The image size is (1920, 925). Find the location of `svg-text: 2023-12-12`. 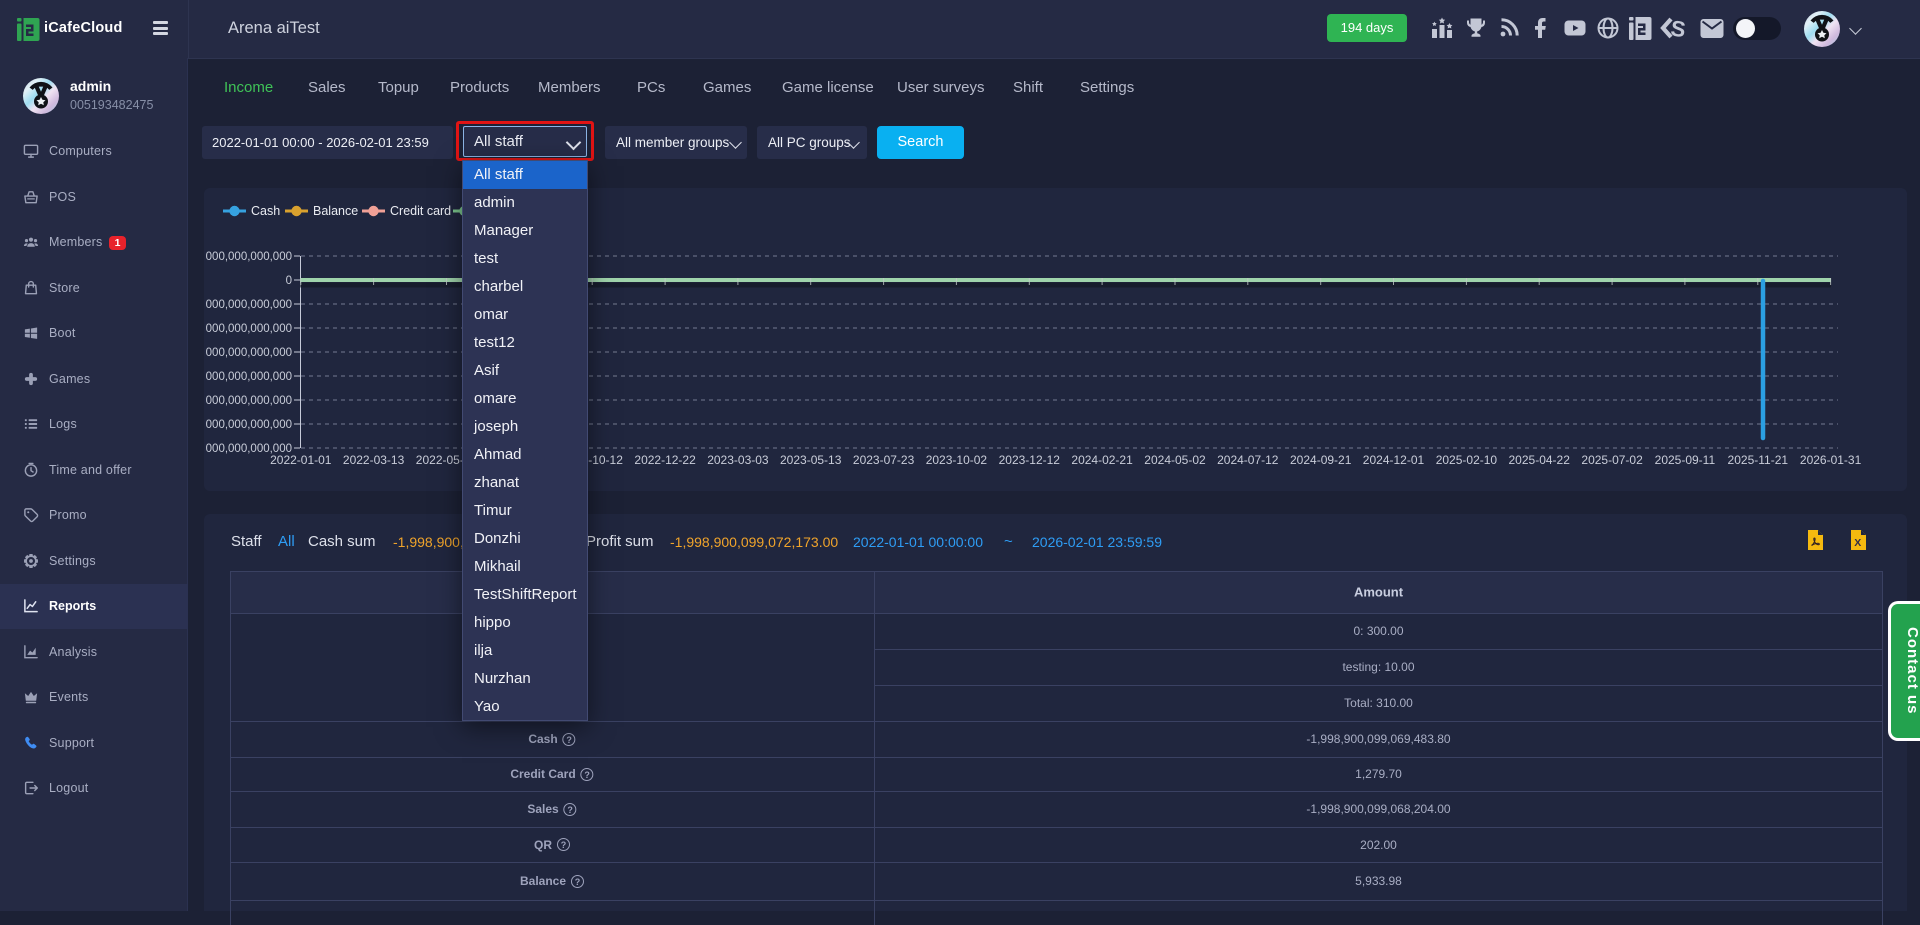

svg-text: 2023-12-12 is located at coordinates (1030, 460).